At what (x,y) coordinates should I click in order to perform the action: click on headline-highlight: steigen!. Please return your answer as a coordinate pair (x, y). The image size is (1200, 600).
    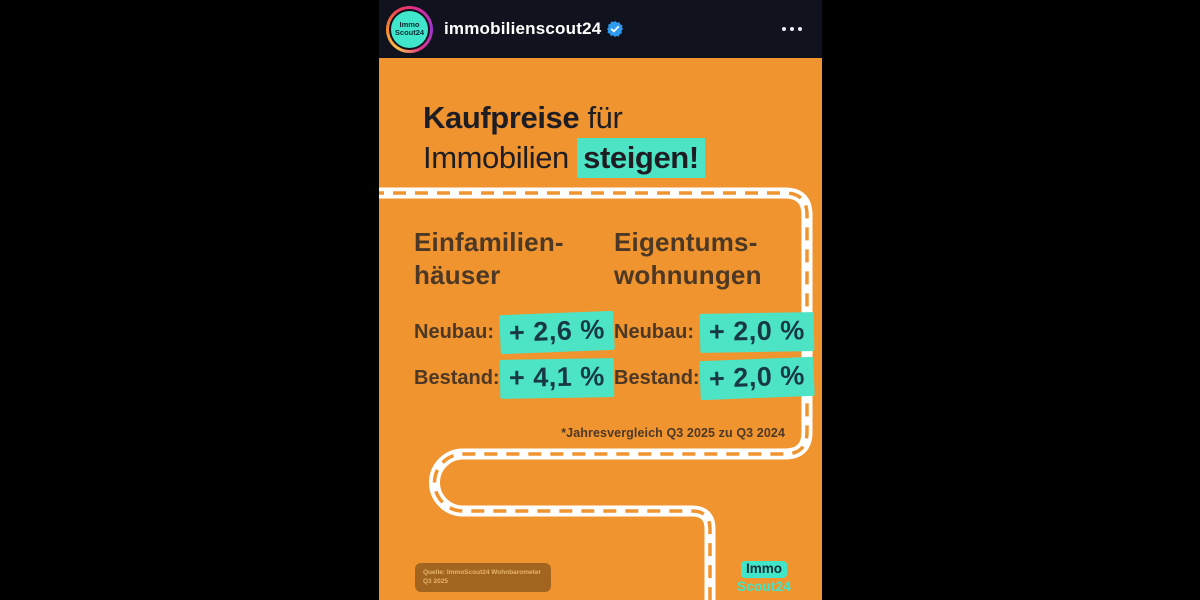
    Looking at the image, I should click on (641, 158).